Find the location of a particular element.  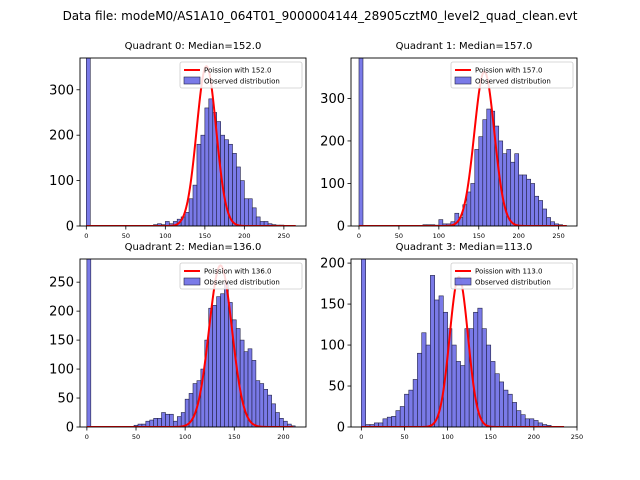

legend: Poission with 136.0 Observed distribution is located at coordinates (241, 276).